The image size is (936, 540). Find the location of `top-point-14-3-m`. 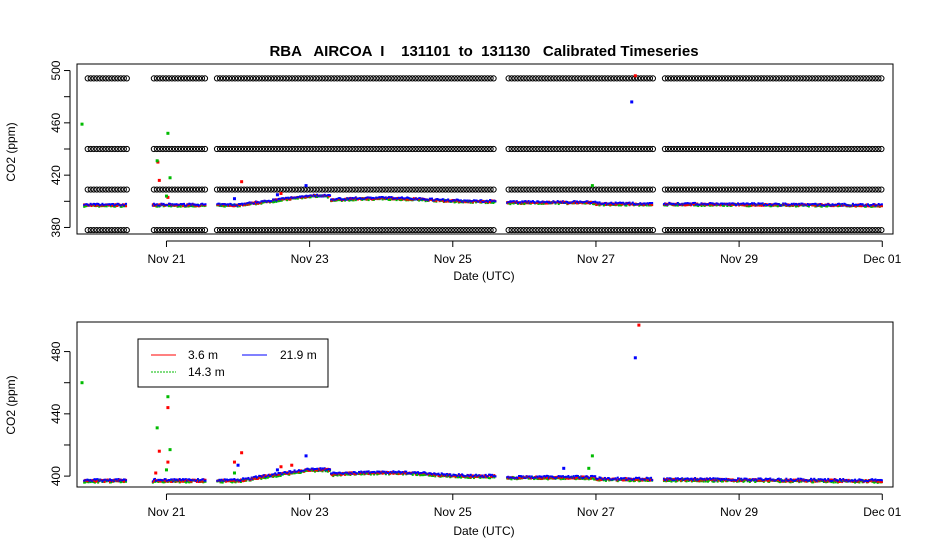

top-point-14-3-m is located at coordinates (592, 186).